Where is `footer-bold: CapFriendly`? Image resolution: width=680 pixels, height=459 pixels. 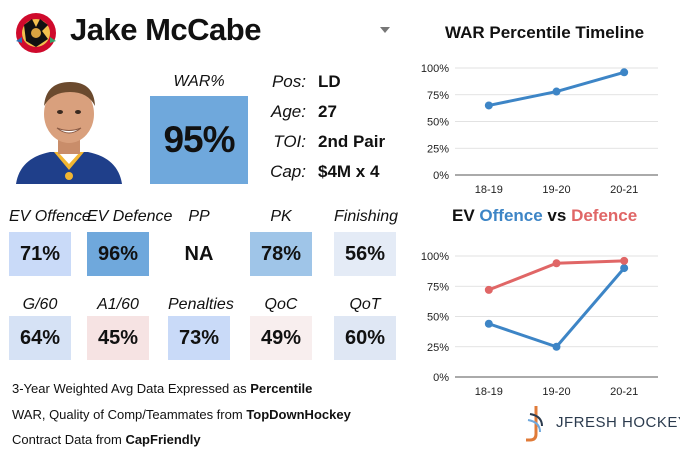 footer-bold: CapFriendly is located at coordinates (163, 439).